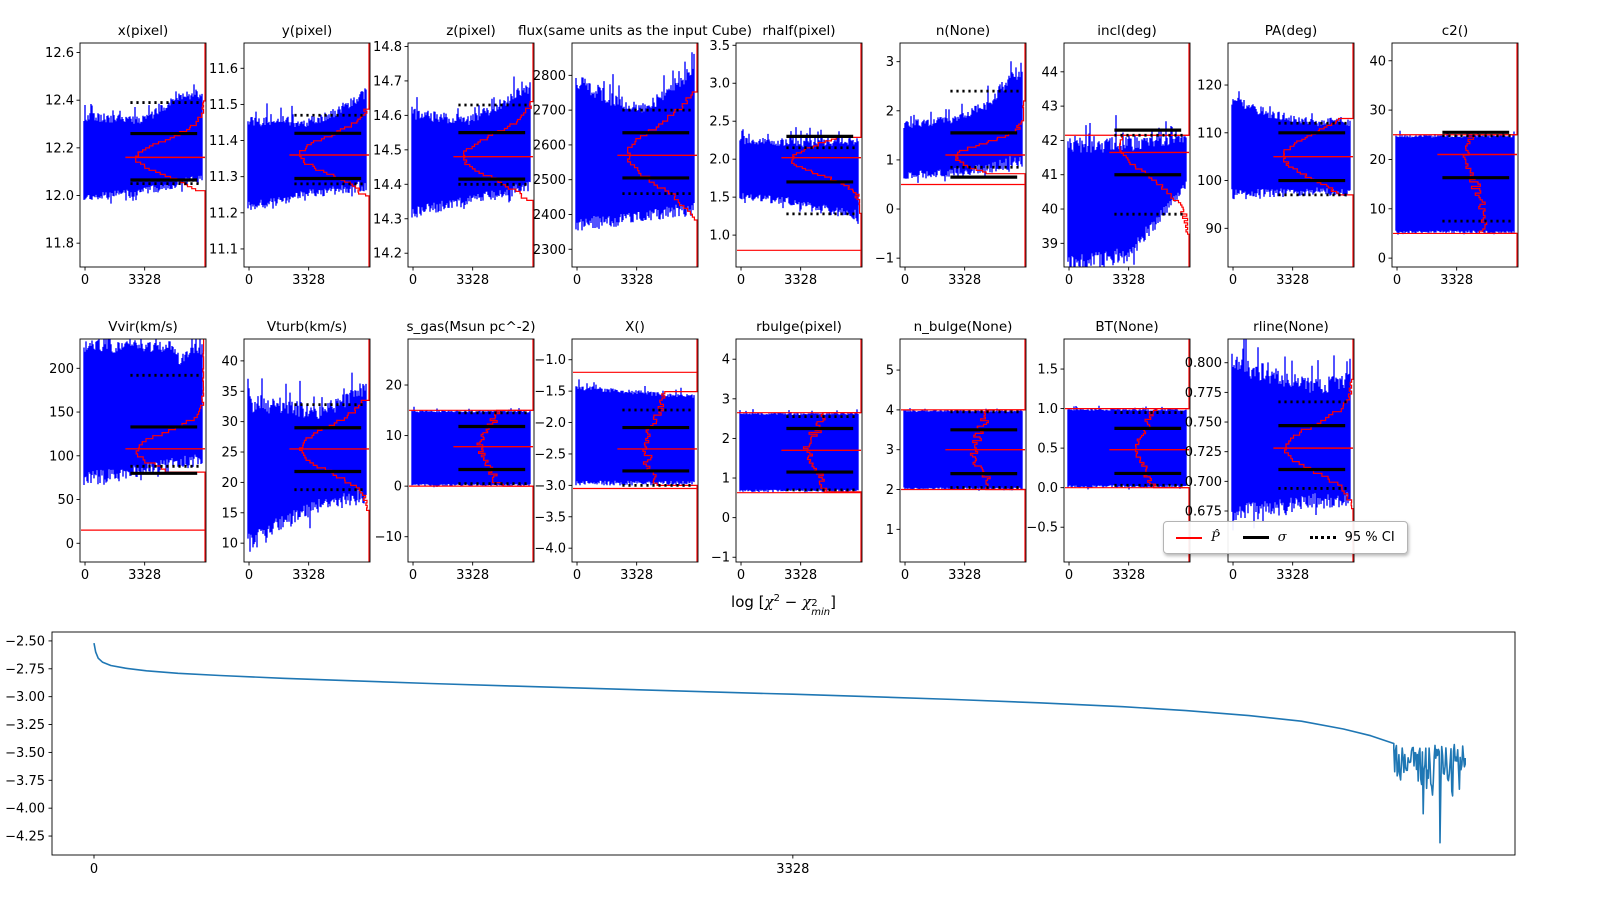 Image resolution: width=1600 pixels, height=900 pixels. I want to click on y-tick-label-incl-deg-4: 40, so click(1049, 210).